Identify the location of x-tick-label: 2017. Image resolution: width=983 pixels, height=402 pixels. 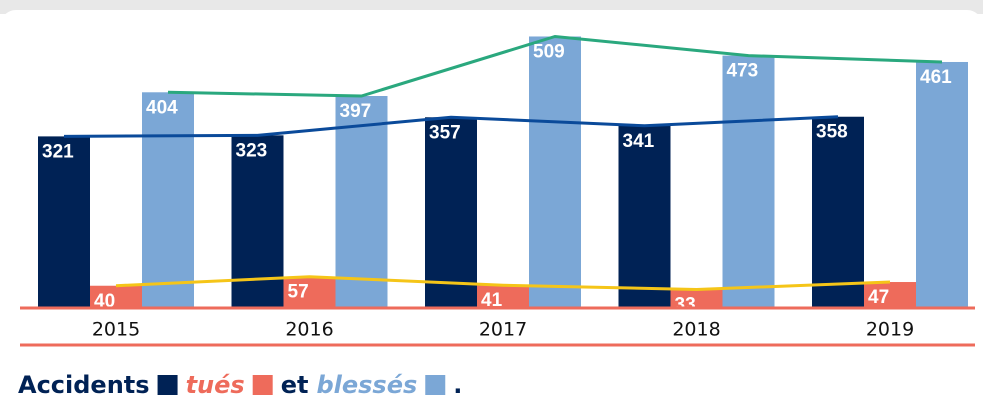
(503, 330).